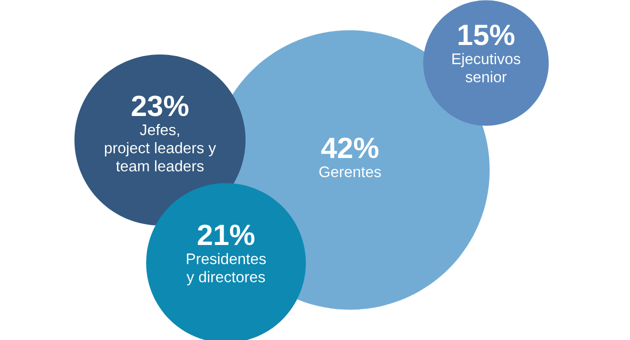  I want to click on category-label: Ejecutivos senior, so click(486, 67).